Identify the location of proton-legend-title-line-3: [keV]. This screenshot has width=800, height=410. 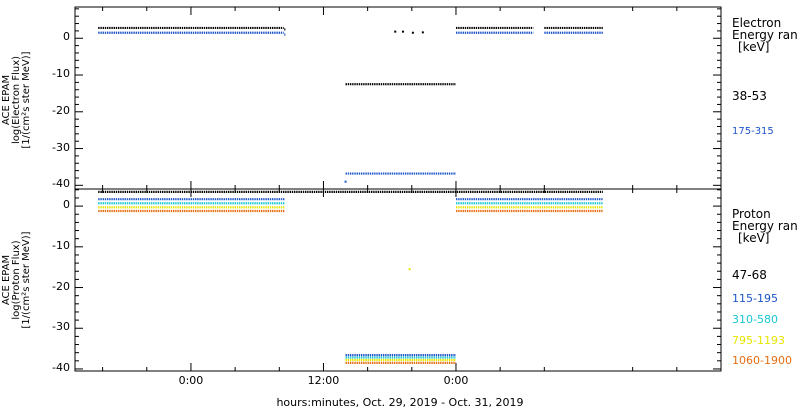
(754, 238).